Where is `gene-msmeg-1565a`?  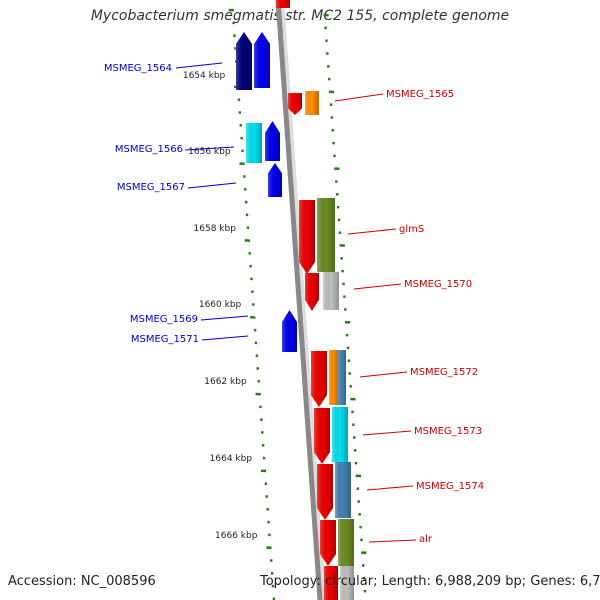 gene-msmeg-1565a is located at coordinates (295, 104).